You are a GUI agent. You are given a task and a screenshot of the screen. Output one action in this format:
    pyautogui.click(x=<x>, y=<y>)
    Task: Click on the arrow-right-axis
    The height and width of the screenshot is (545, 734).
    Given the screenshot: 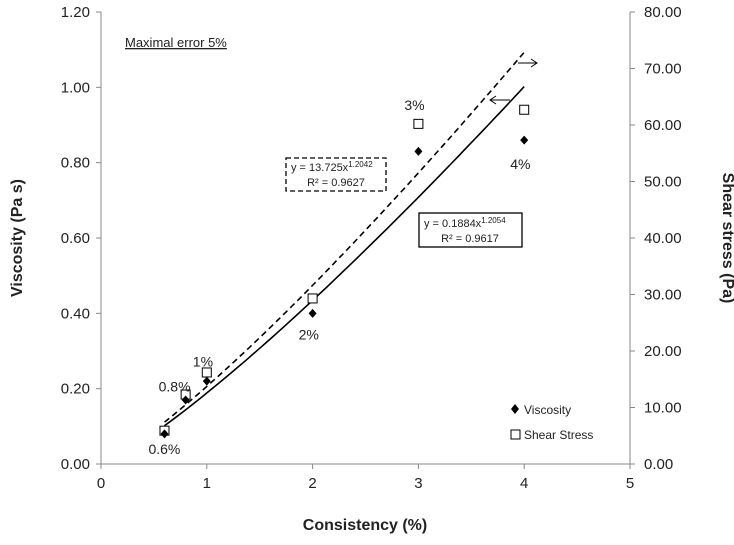 What is the action you would take?
    pyautogui.click(x=528, y=63)
    